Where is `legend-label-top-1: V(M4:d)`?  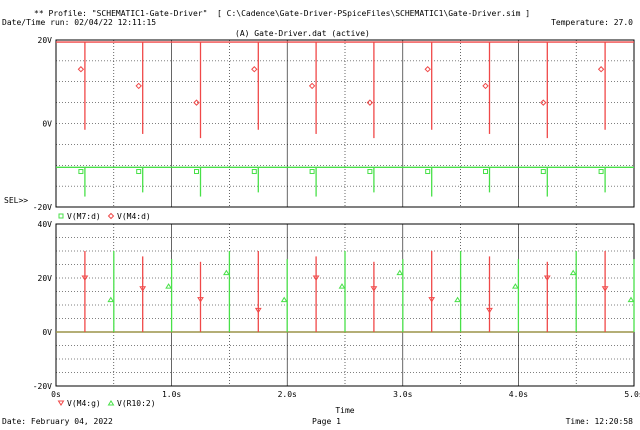
legend-label-top-1: V(M4:d) is located at coordinates (134, 216).